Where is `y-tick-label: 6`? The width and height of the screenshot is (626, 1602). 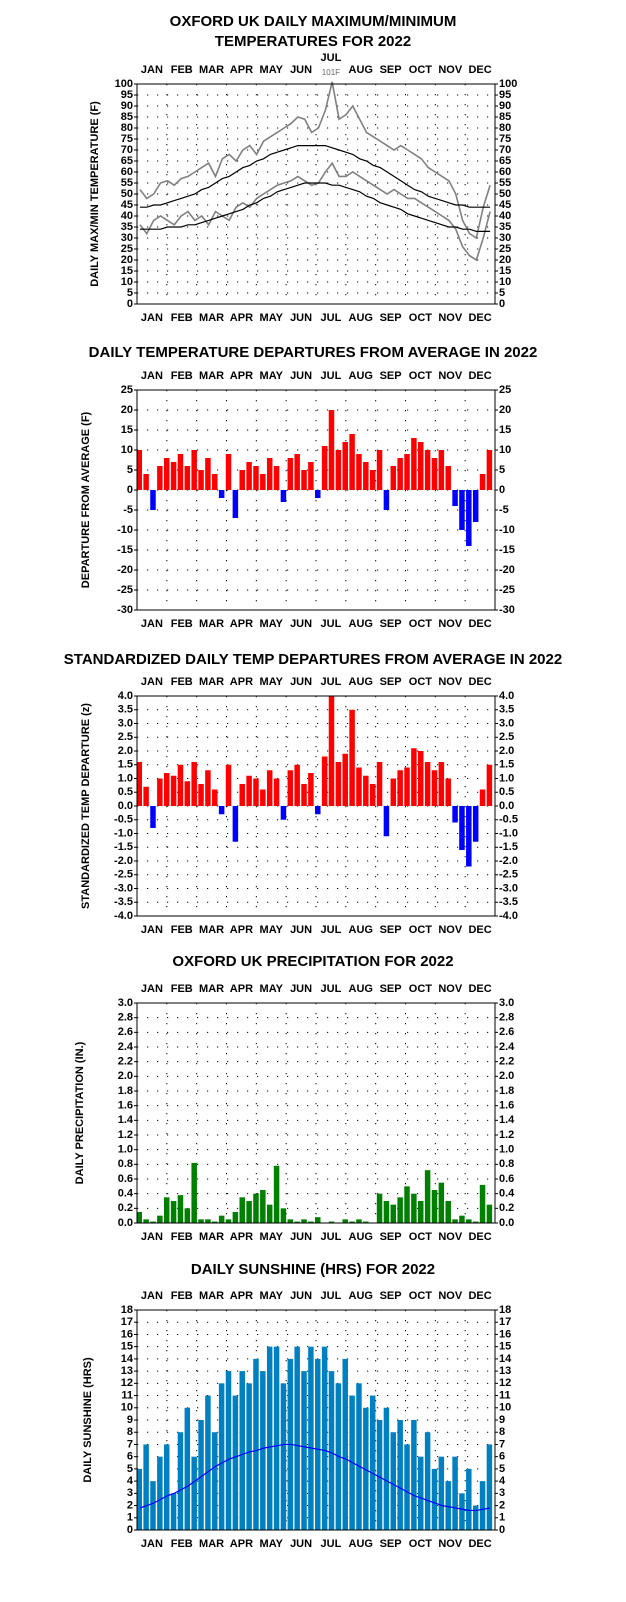 y-tick-label: 6 is located at coordinates (130, 1457).